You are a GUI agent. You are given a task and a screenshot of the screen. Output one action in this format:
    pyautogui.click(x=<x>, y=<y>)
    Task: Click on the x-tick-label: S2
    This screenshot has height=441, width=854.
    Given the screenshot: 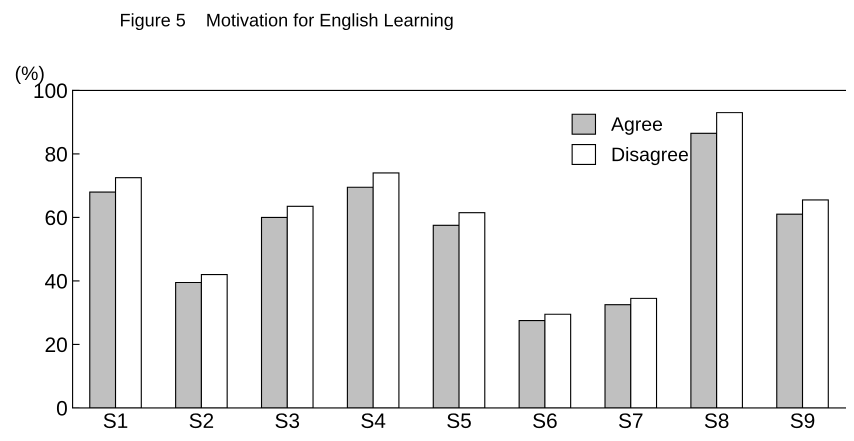 What is the action you would take?
    pyautogui.click(x=202, y=420)
    